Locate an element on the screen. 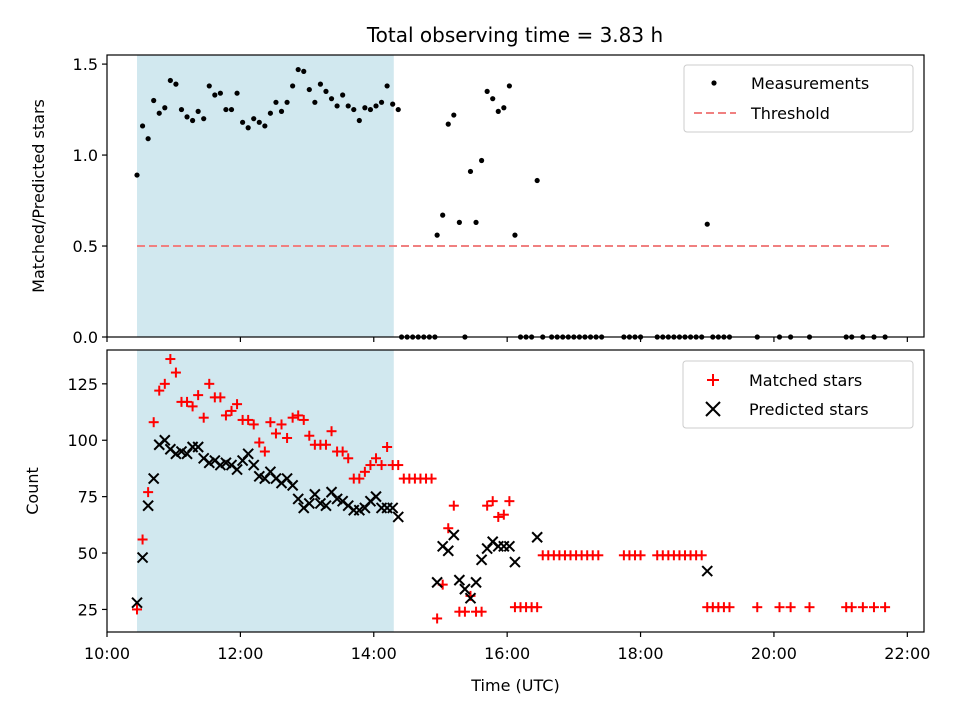 The image size is (960, 720). y-tick-label: 0.0 is located at coordinates (85, 337).